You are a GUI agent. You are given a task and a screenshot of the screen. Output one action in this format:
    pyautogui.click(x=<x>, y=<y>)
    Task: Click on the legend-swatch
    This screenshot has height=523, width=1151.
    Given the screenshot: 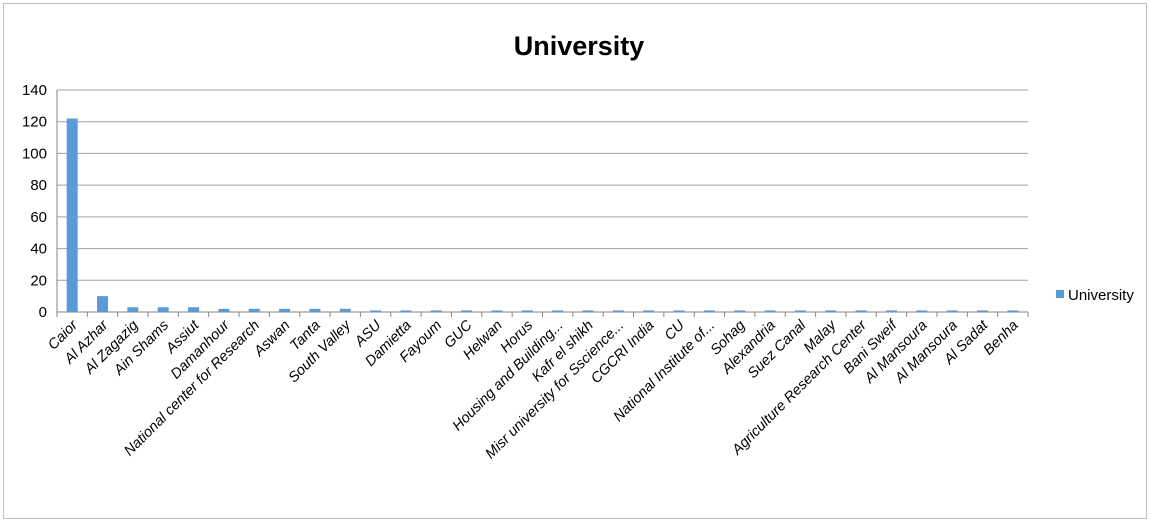 What is the action you would take?
    pyautogui.click(x=1060, y=294)
    